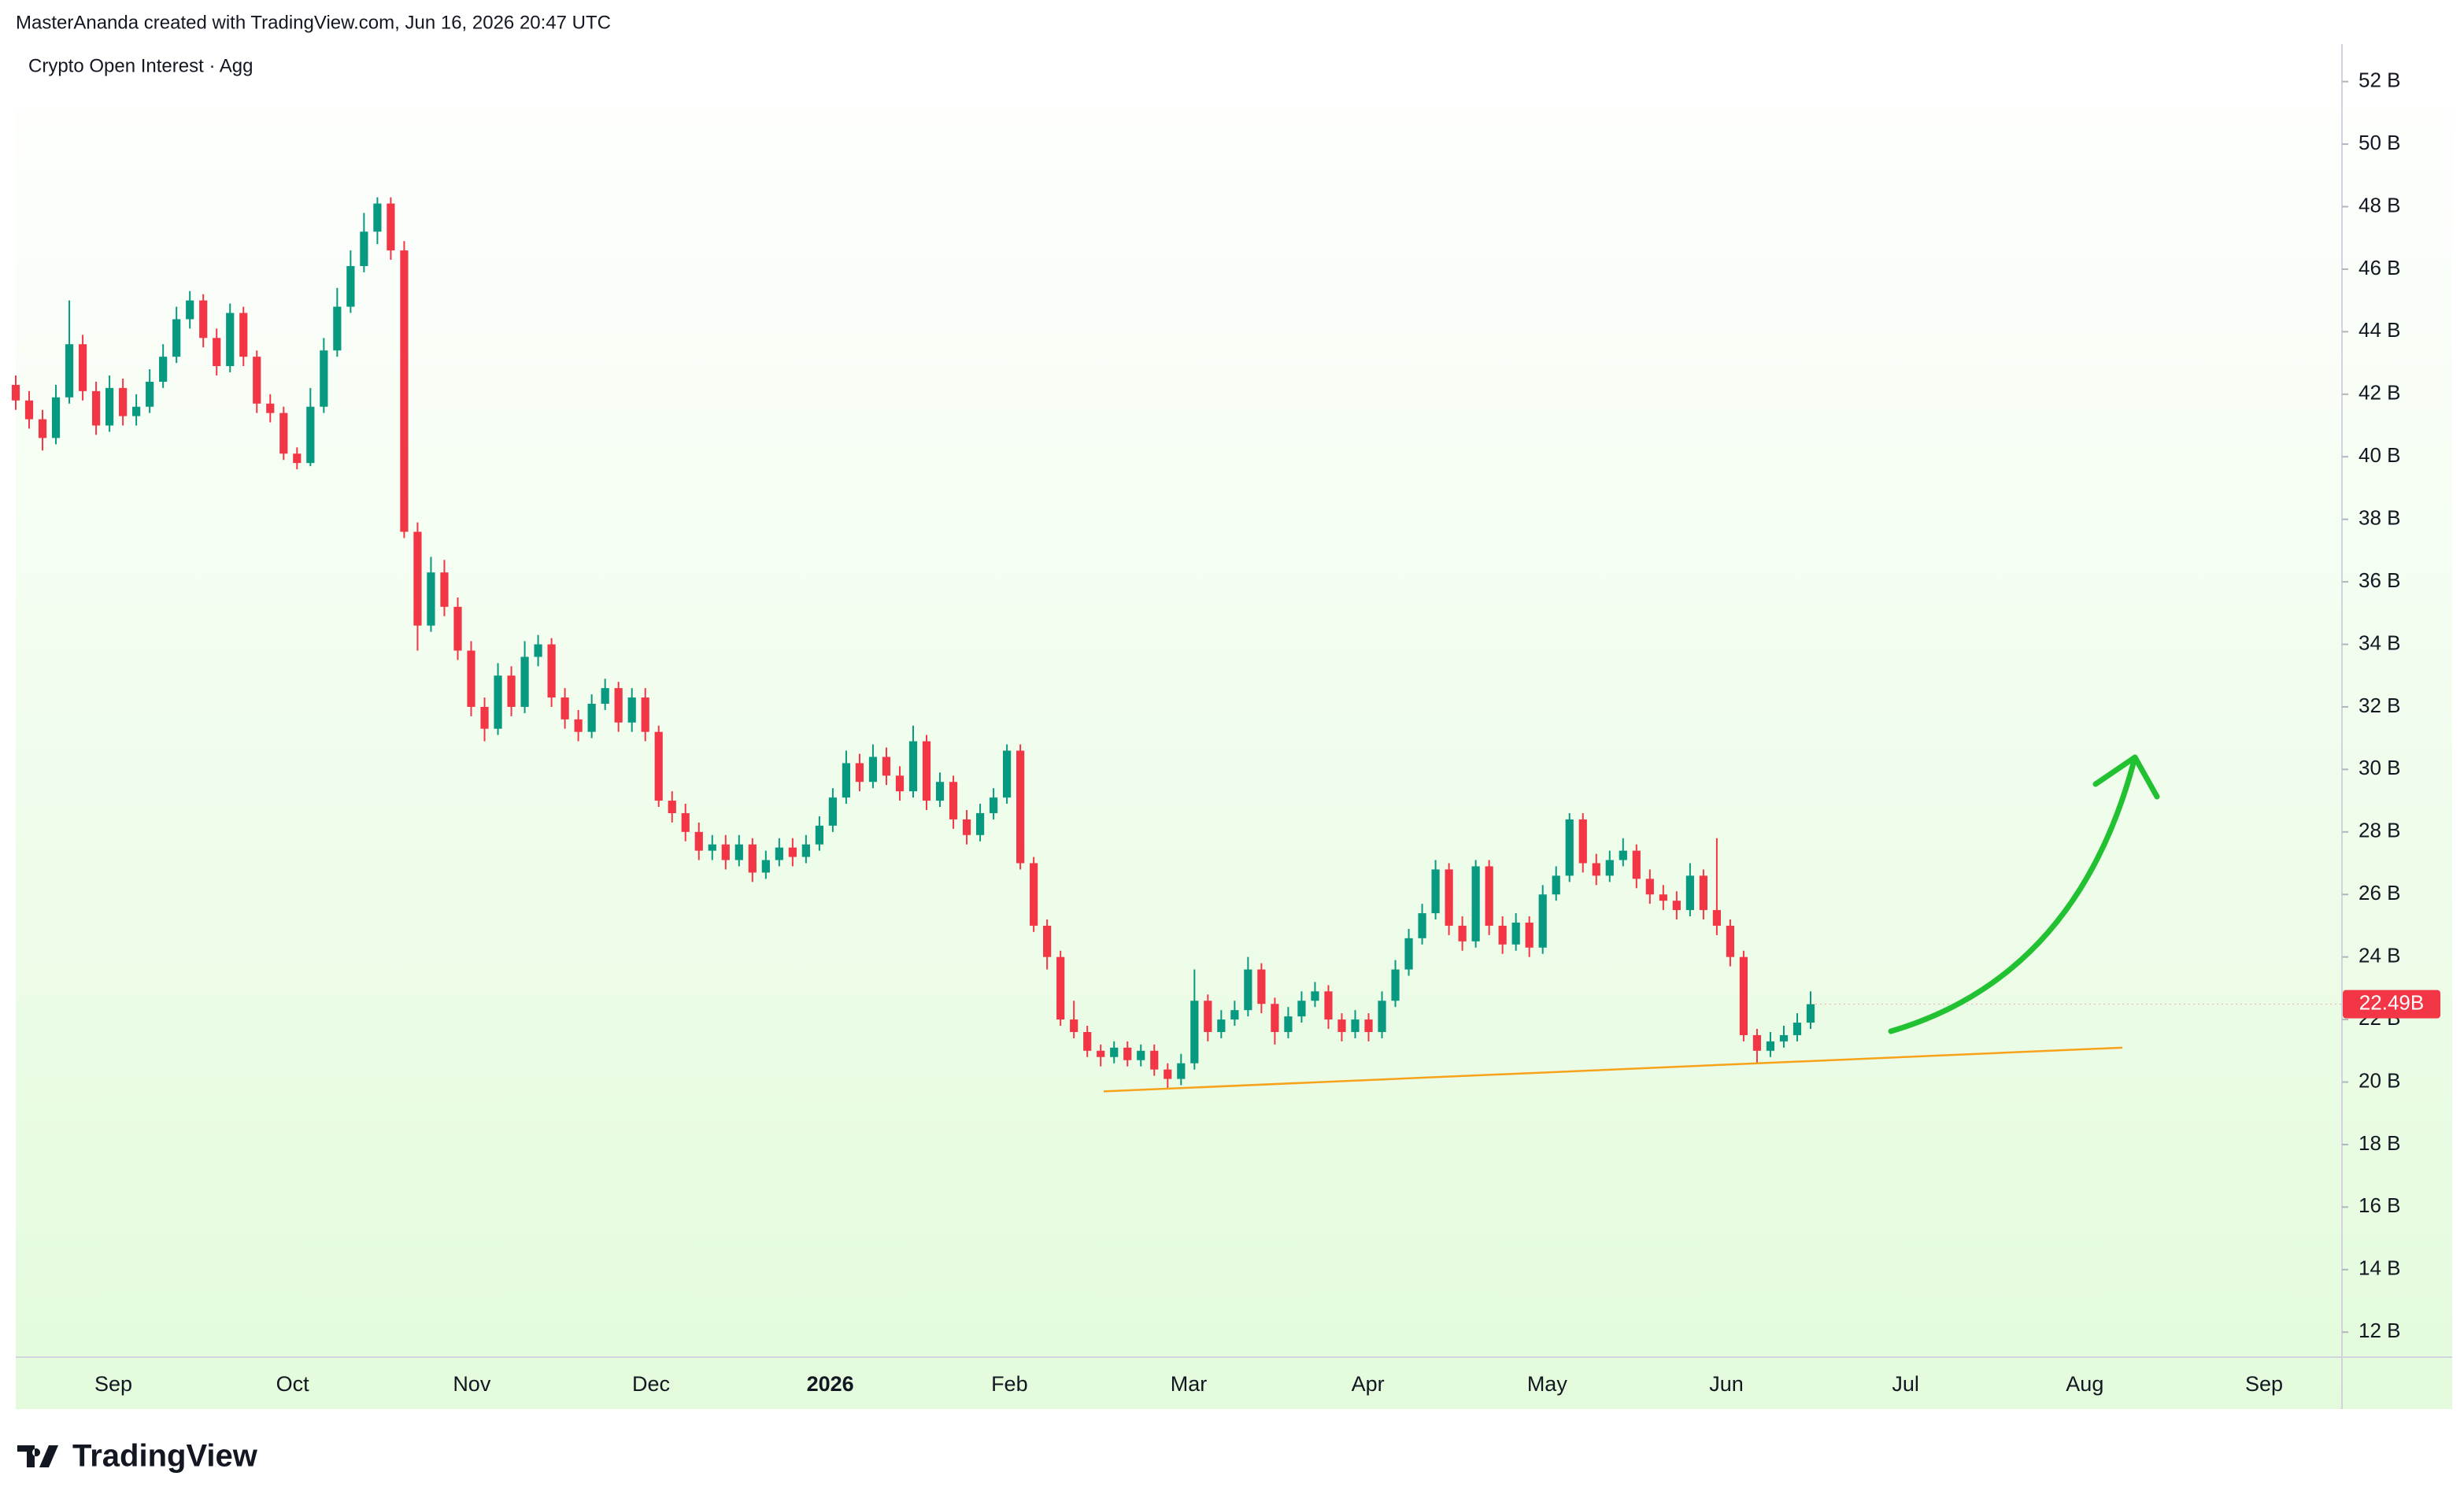  I want to click on y-tick-label: 44 B, so click(2380, 330).